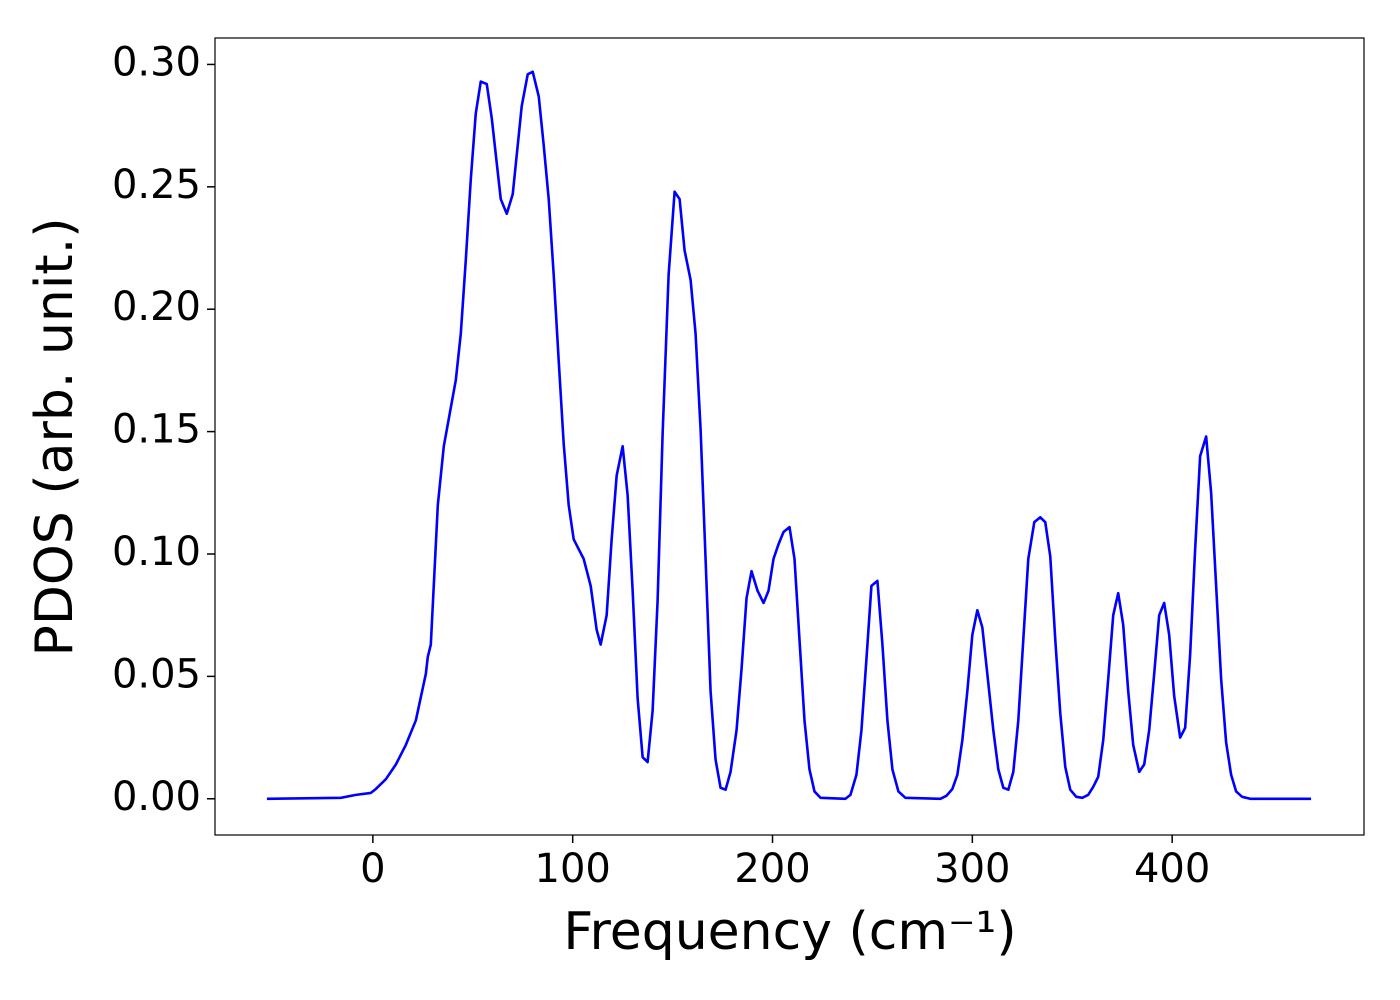  I want to click on y-tick-label: 0.10, so click(156, 552).